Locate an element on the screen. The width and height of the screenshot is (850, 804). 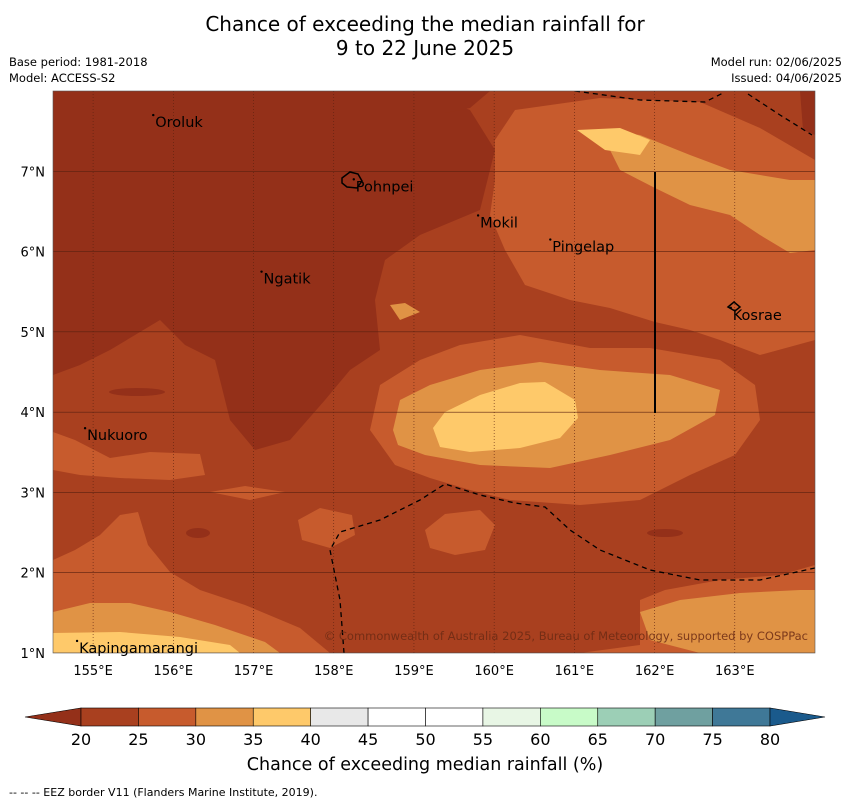
colorbar-tick-label: 70 is located at coordinates (655, 739).